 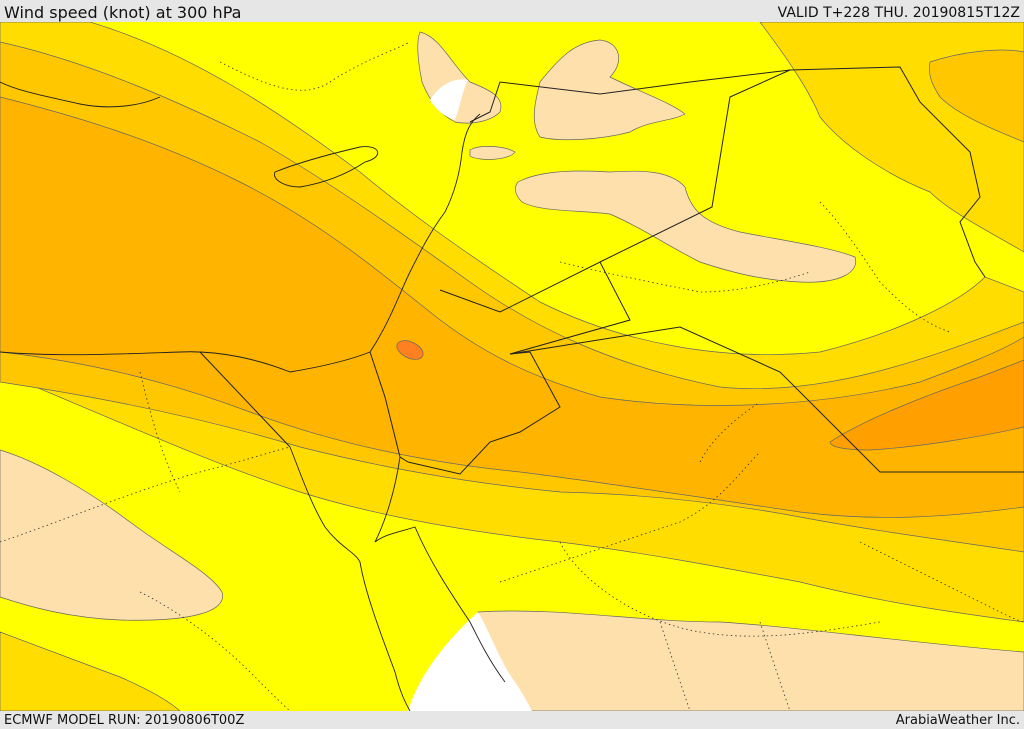 What do you see at coordinates (124, 720) in the screenshot?
I see `model-run: ECMWF MODEL RUN: 20190806T00Z` at bounding box center [124, 720].